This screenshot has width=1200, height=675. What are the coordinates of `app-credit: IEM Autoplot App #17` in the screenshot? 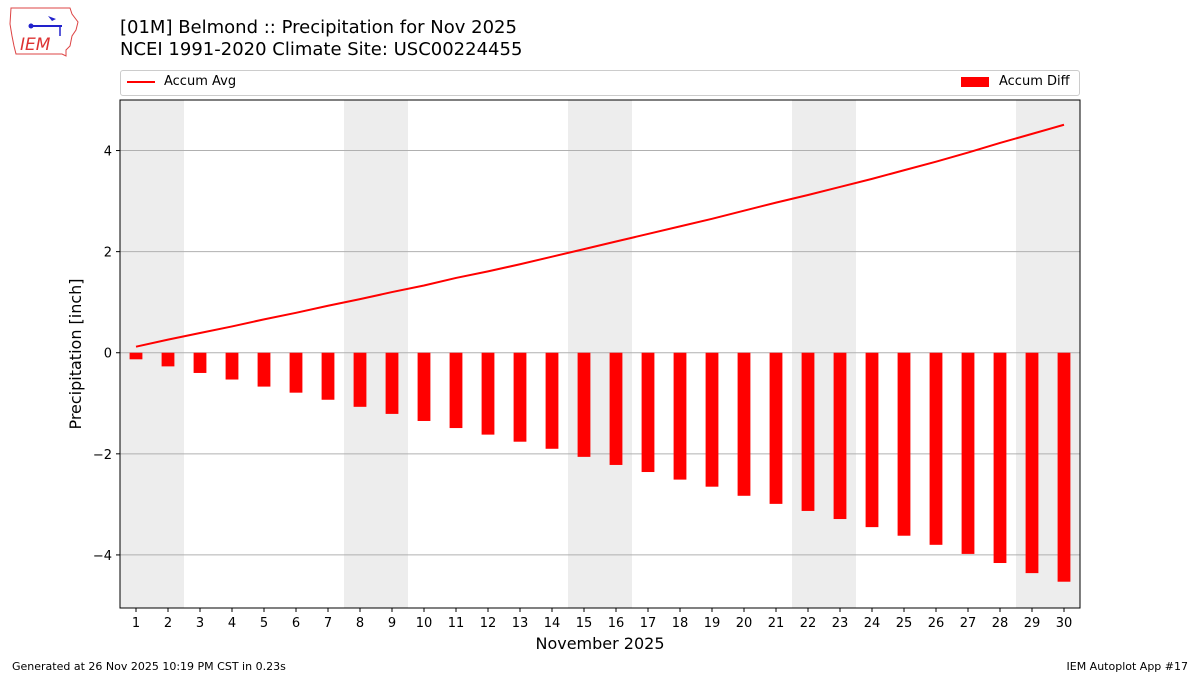 It's located at (1127, 666).